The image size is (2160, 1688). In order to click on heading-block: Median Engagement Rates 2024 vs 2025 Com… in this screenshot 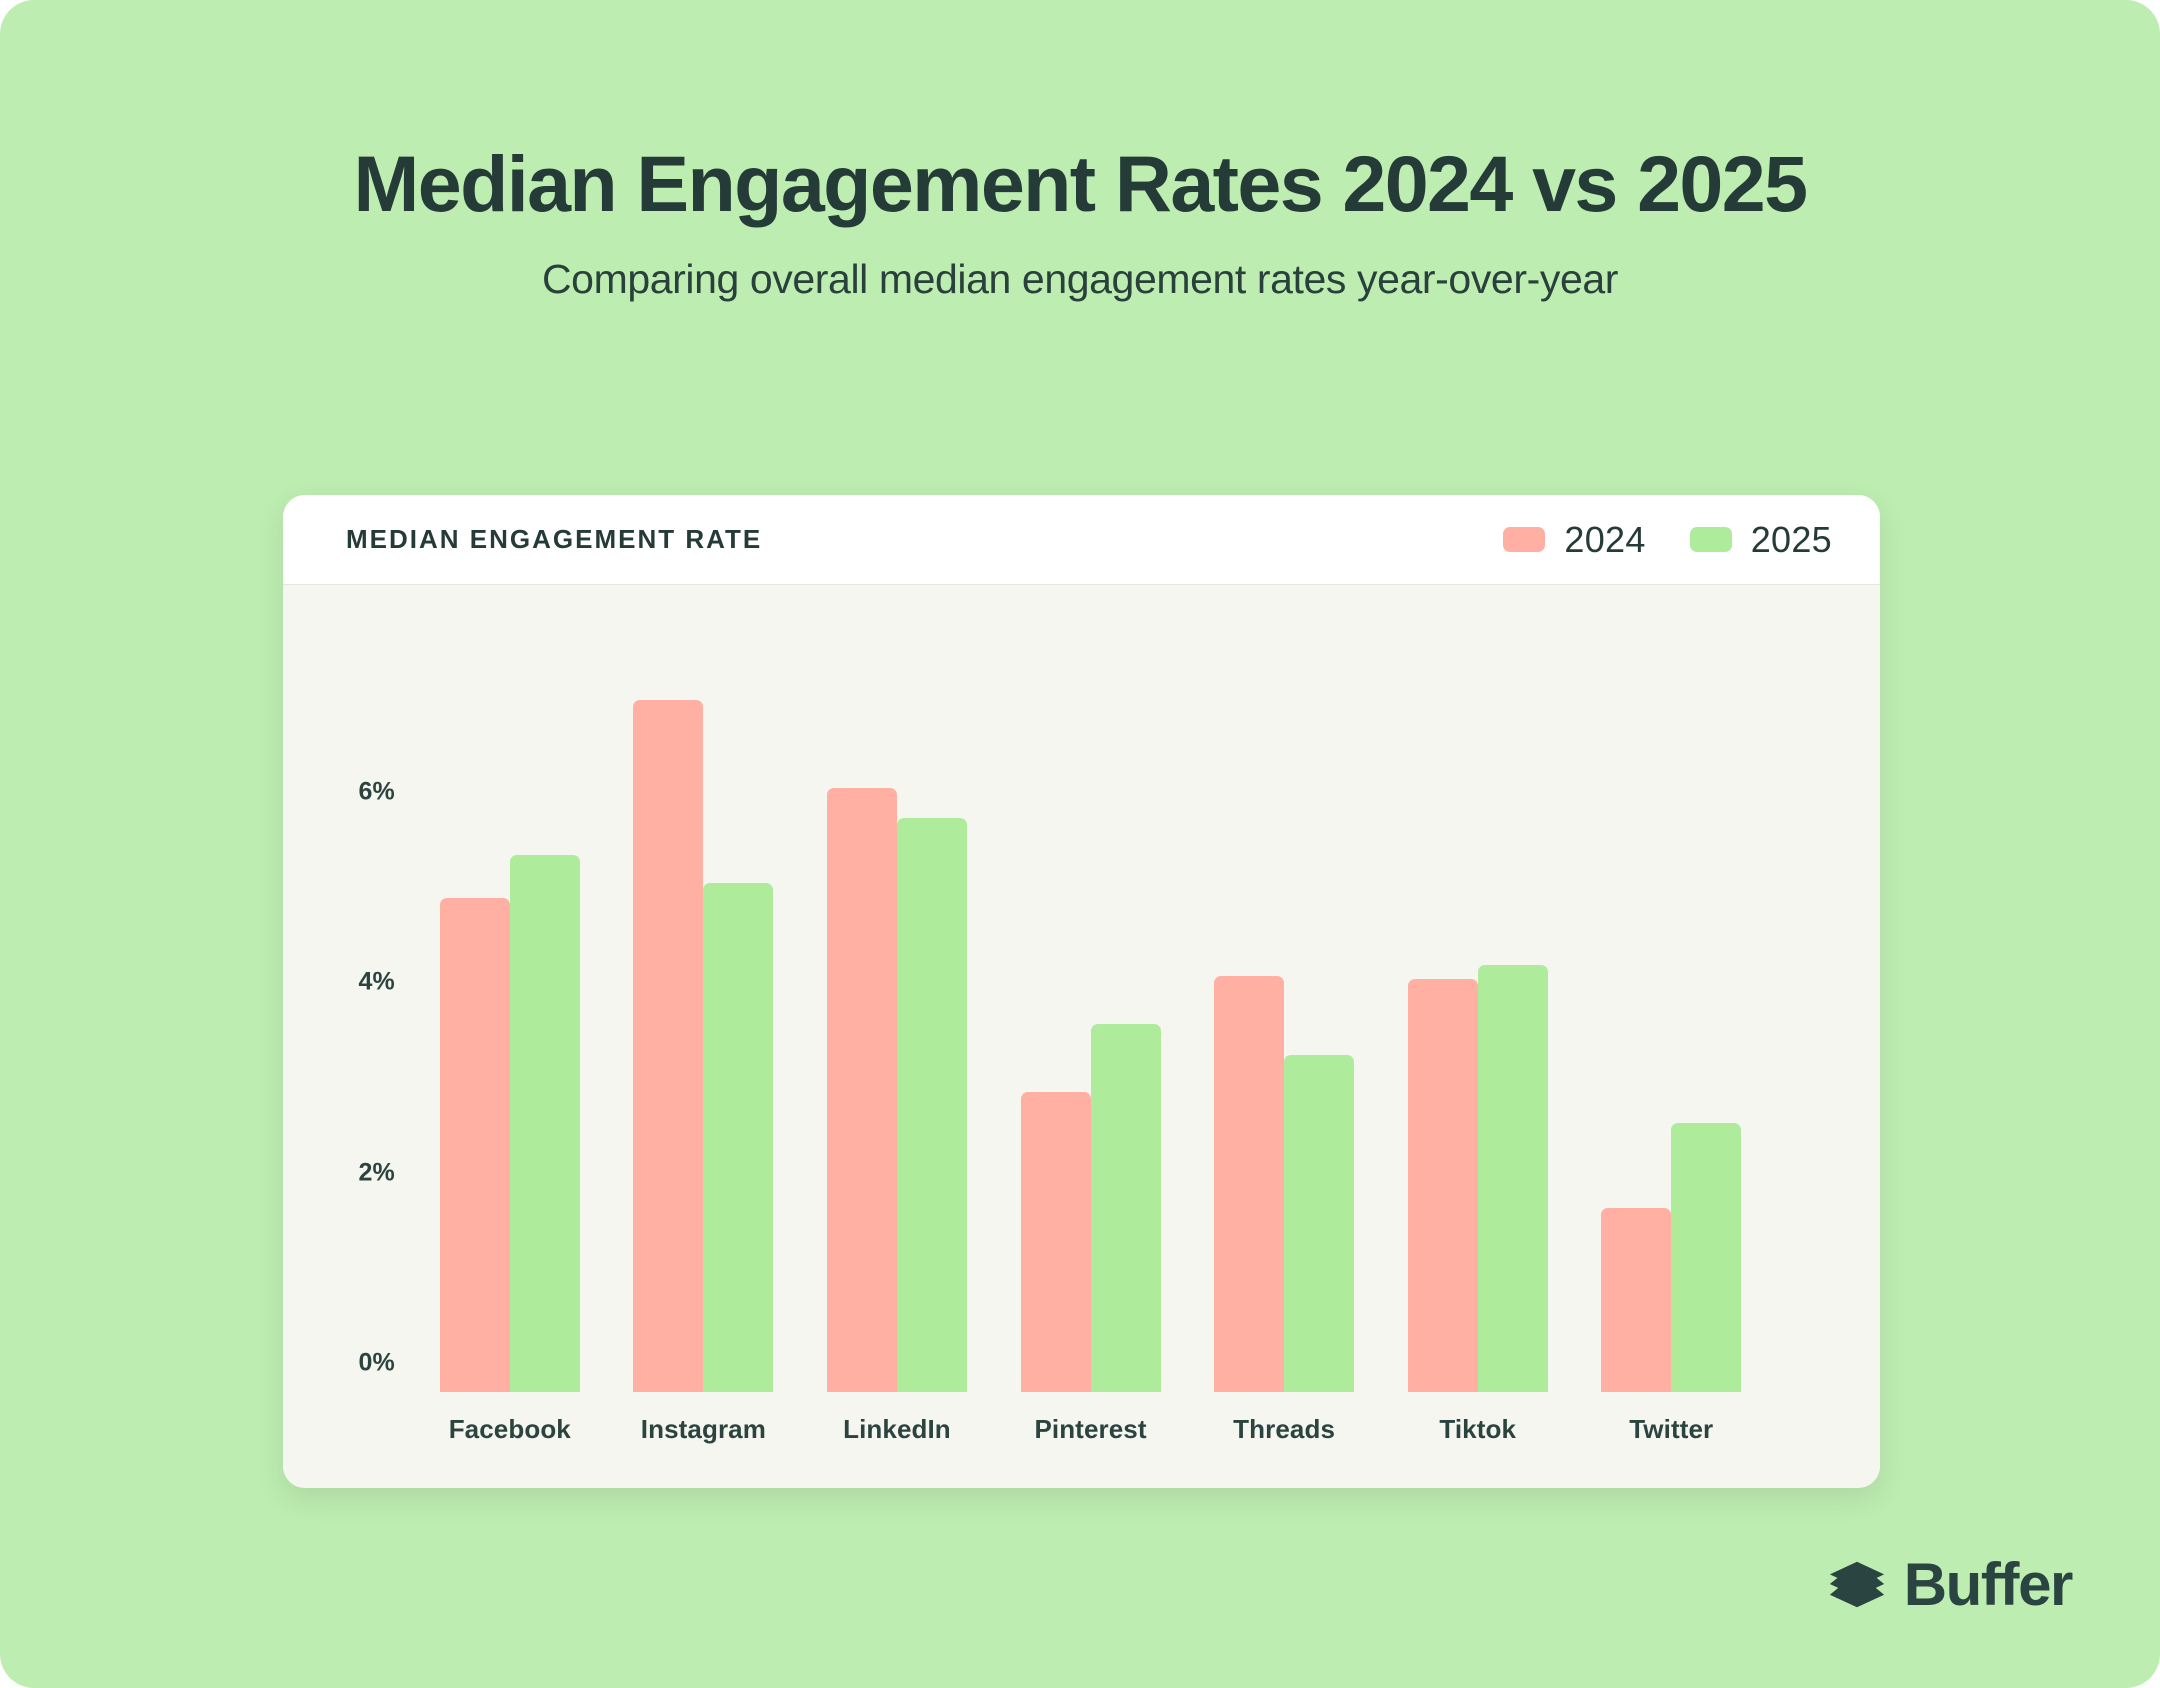, I will do `click(1080, 222)`.